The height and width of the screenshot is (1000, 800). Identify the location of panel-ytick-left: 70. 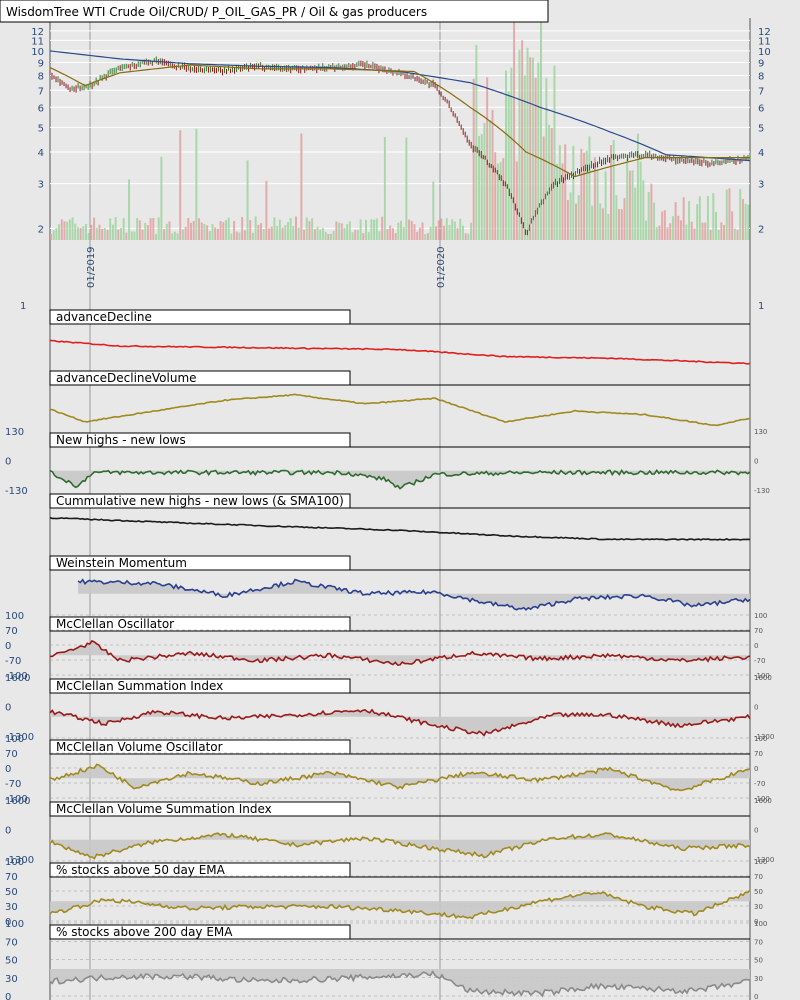
(11, 942).